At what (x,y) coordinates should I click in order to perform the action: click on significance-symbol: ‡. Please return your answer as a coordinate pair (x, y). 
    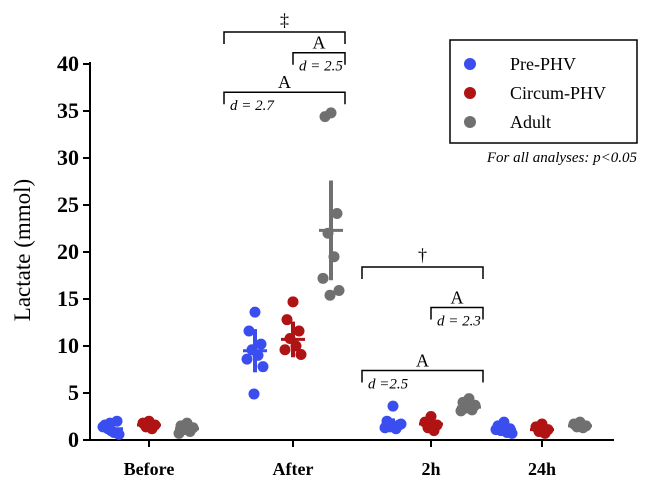
    Looking at the image, I should click on (284, 20).